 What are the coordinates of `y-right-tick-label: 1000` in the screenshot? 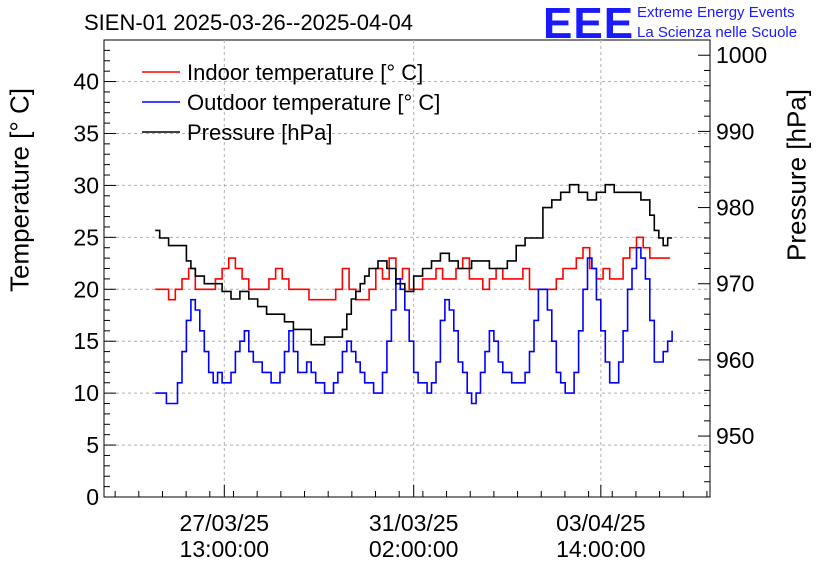 It's located at (741, 55).